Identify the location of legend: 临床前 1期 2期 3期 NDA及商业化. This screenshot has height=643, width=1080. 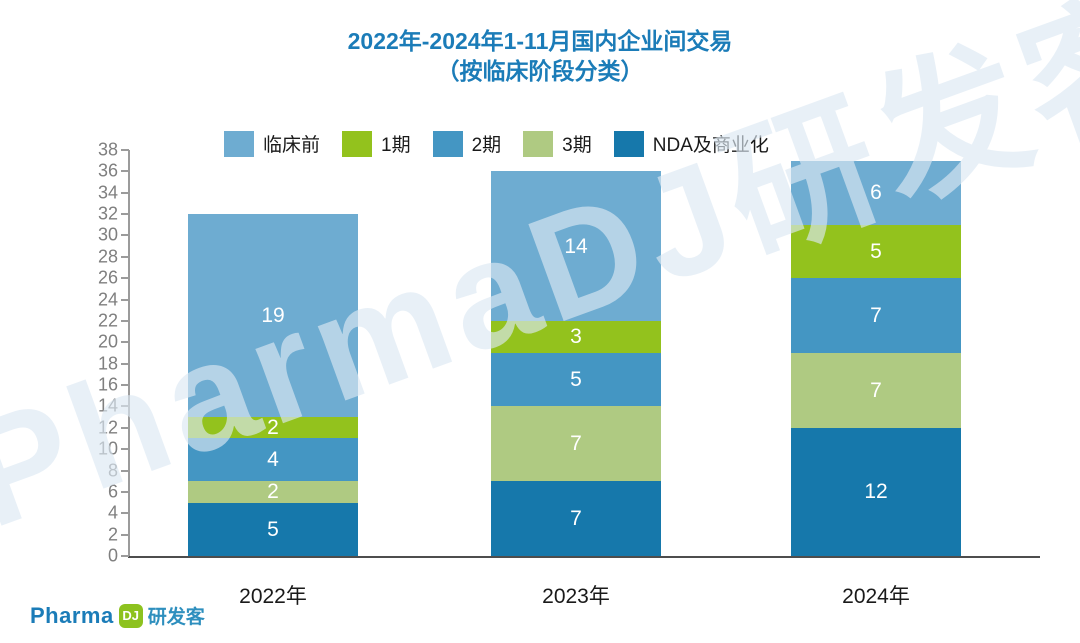
(496, 143).